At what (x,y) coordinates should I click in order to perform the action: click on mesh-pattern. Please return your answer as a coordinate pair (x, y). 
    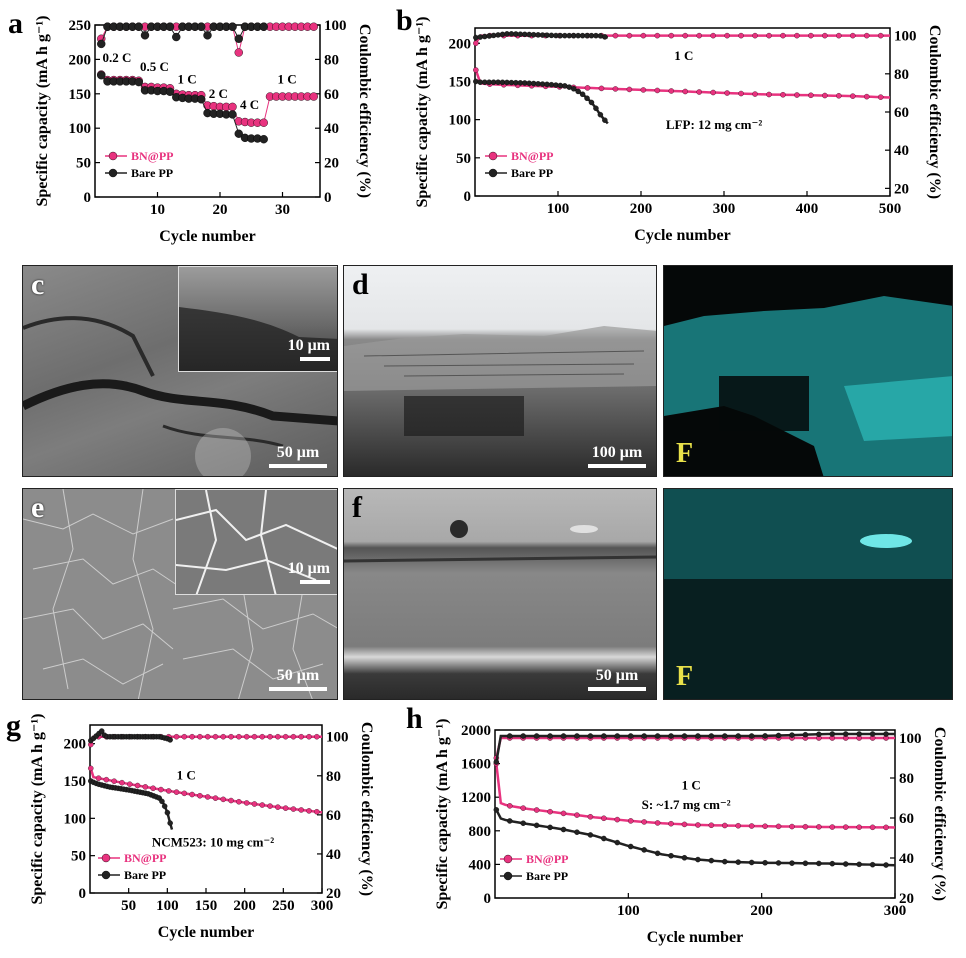
    Looking at the image, I should click on (180, 594).